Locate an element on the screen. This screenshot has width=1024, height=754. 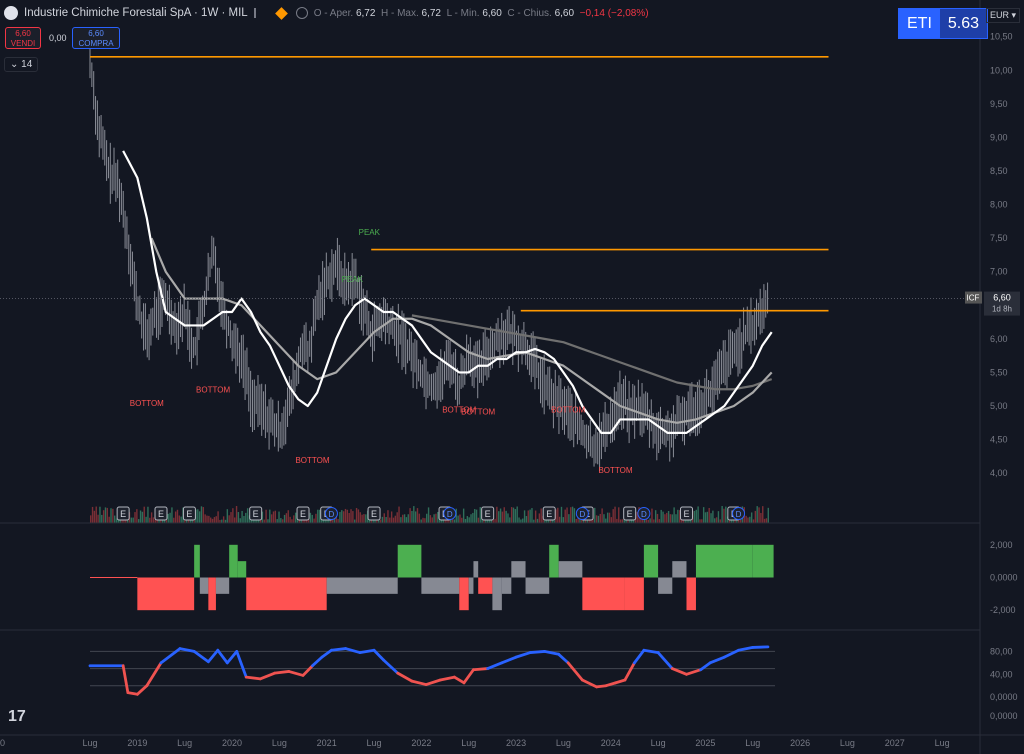
x-tick-label: 2020 is located at coordinates (232, 743).